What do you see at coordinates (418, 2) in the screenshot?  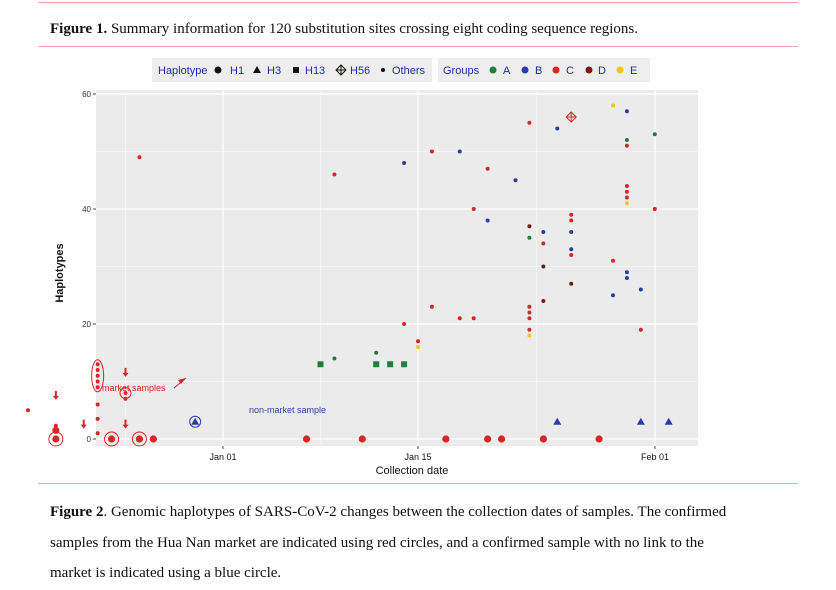 I see `top-rule` at bounding box center [418, 2].